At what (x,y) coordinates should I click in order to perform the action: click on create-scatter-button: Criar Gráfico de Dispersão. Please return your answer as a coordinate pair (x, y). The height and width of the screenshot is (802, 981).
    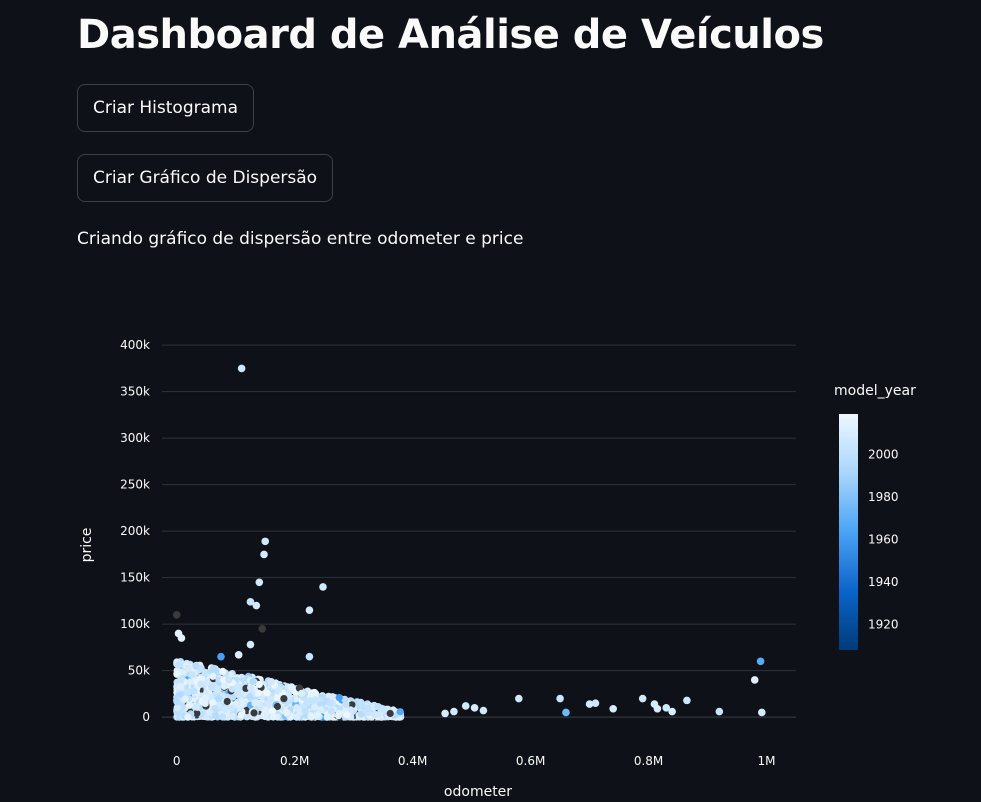
    Looking at the image, I should click on (205, 178).